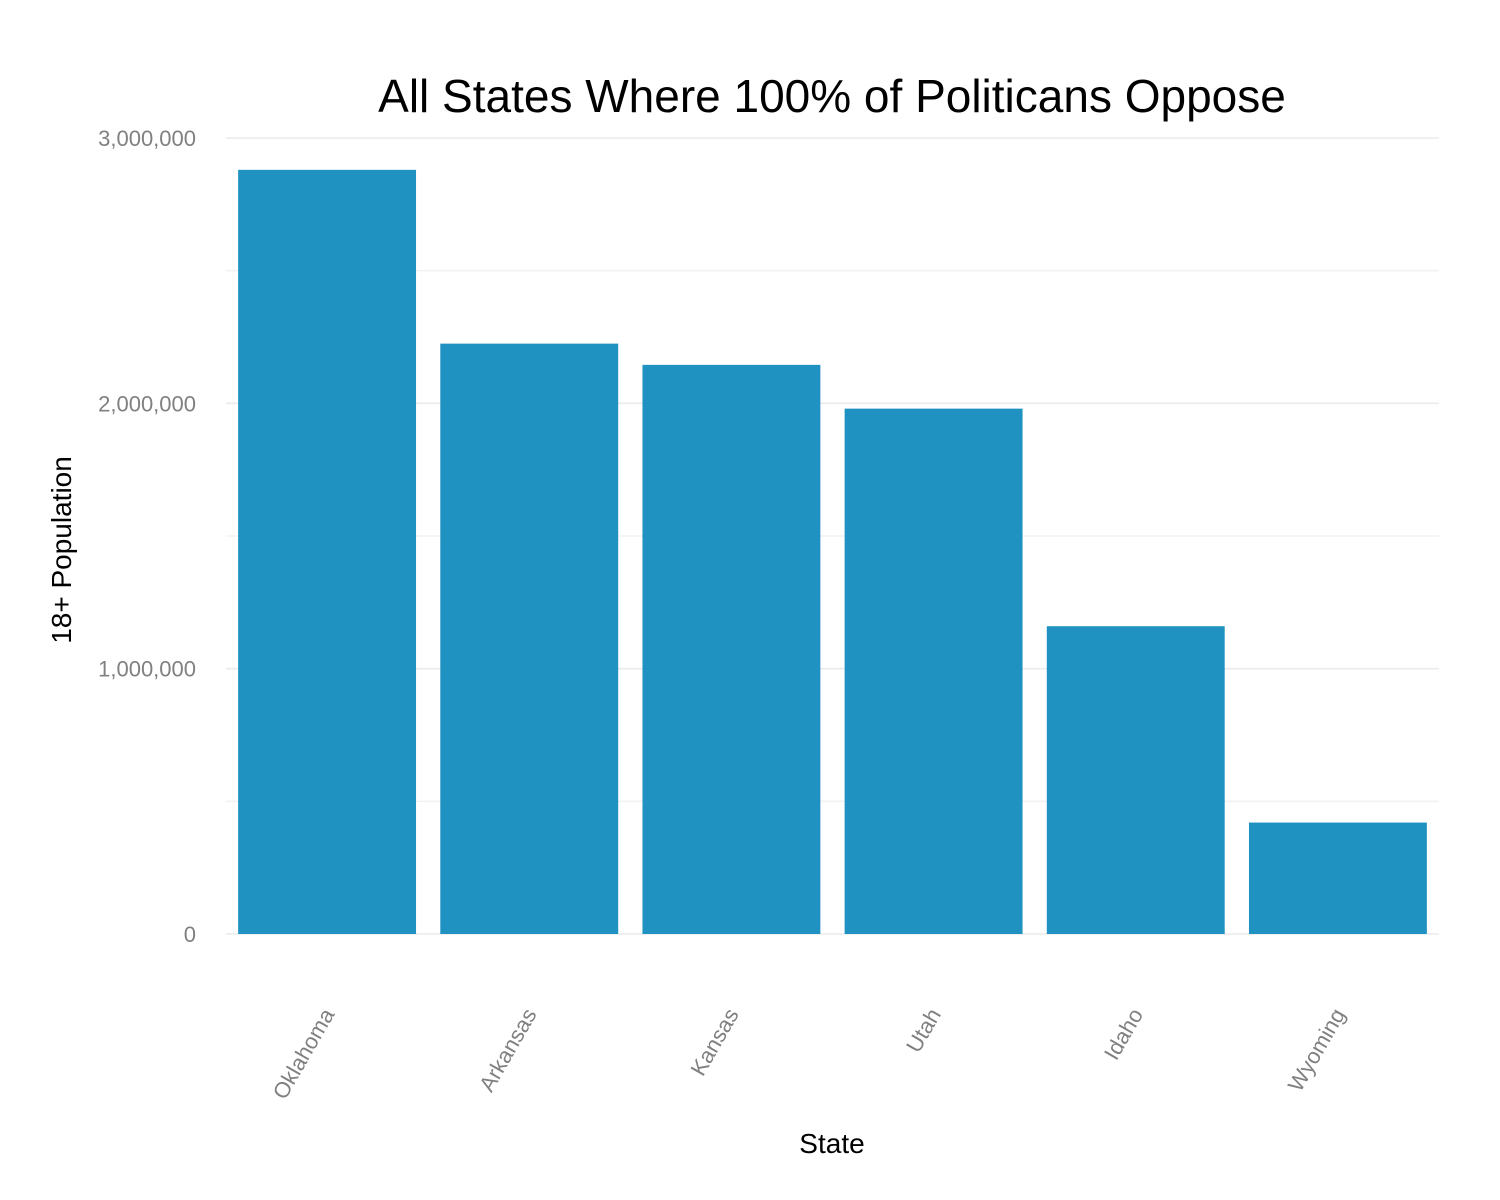 This screenshot has height=1200, width=1500. I want to click on y-tick-label: 1,000,000, so click(147, 669).